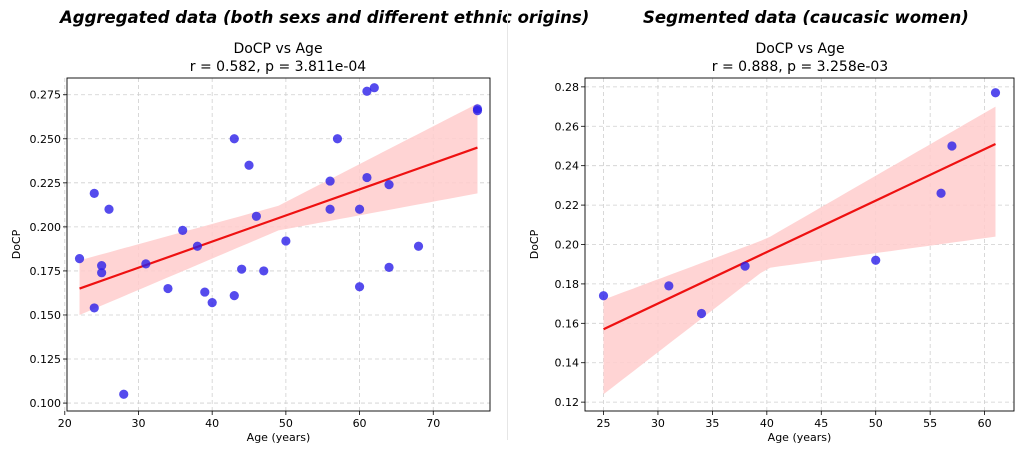 This screenshot has width=1024, height=452. I want to click on y-tick-label: 0.24, so click(567, 166).